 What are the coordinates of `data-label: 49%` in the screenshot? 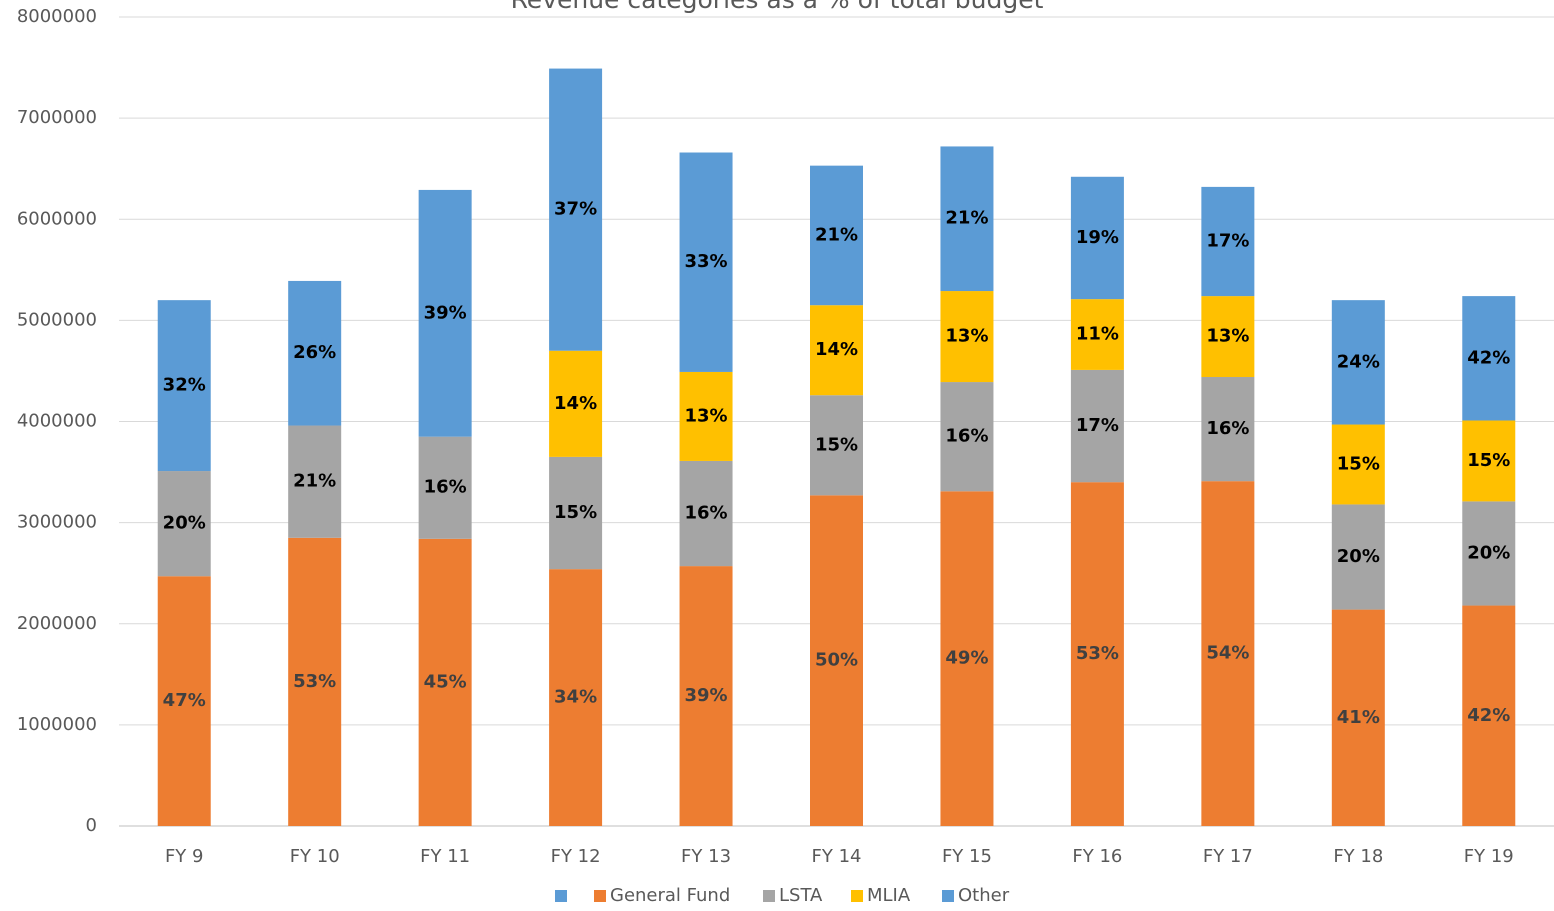 It's located at (966, 658).